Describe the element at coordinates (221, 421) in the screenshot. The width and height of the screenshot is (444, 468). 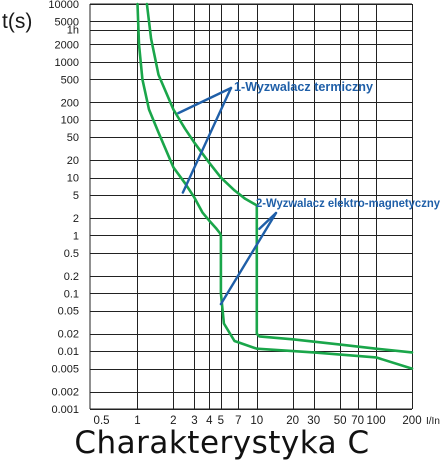
I see `x-tick-label: 5` at that location.